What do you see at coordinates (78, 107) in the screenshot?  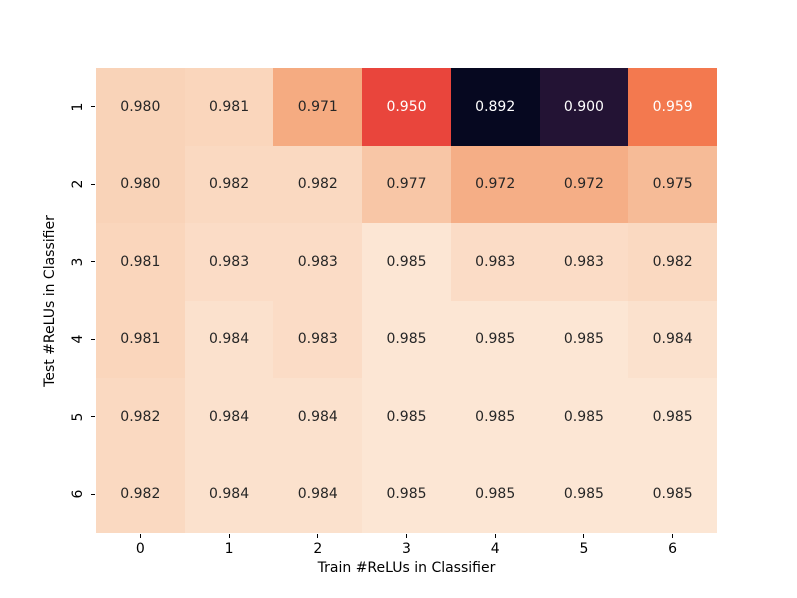 I see `y-tick-label: 1` at bounding box center [78, 107].